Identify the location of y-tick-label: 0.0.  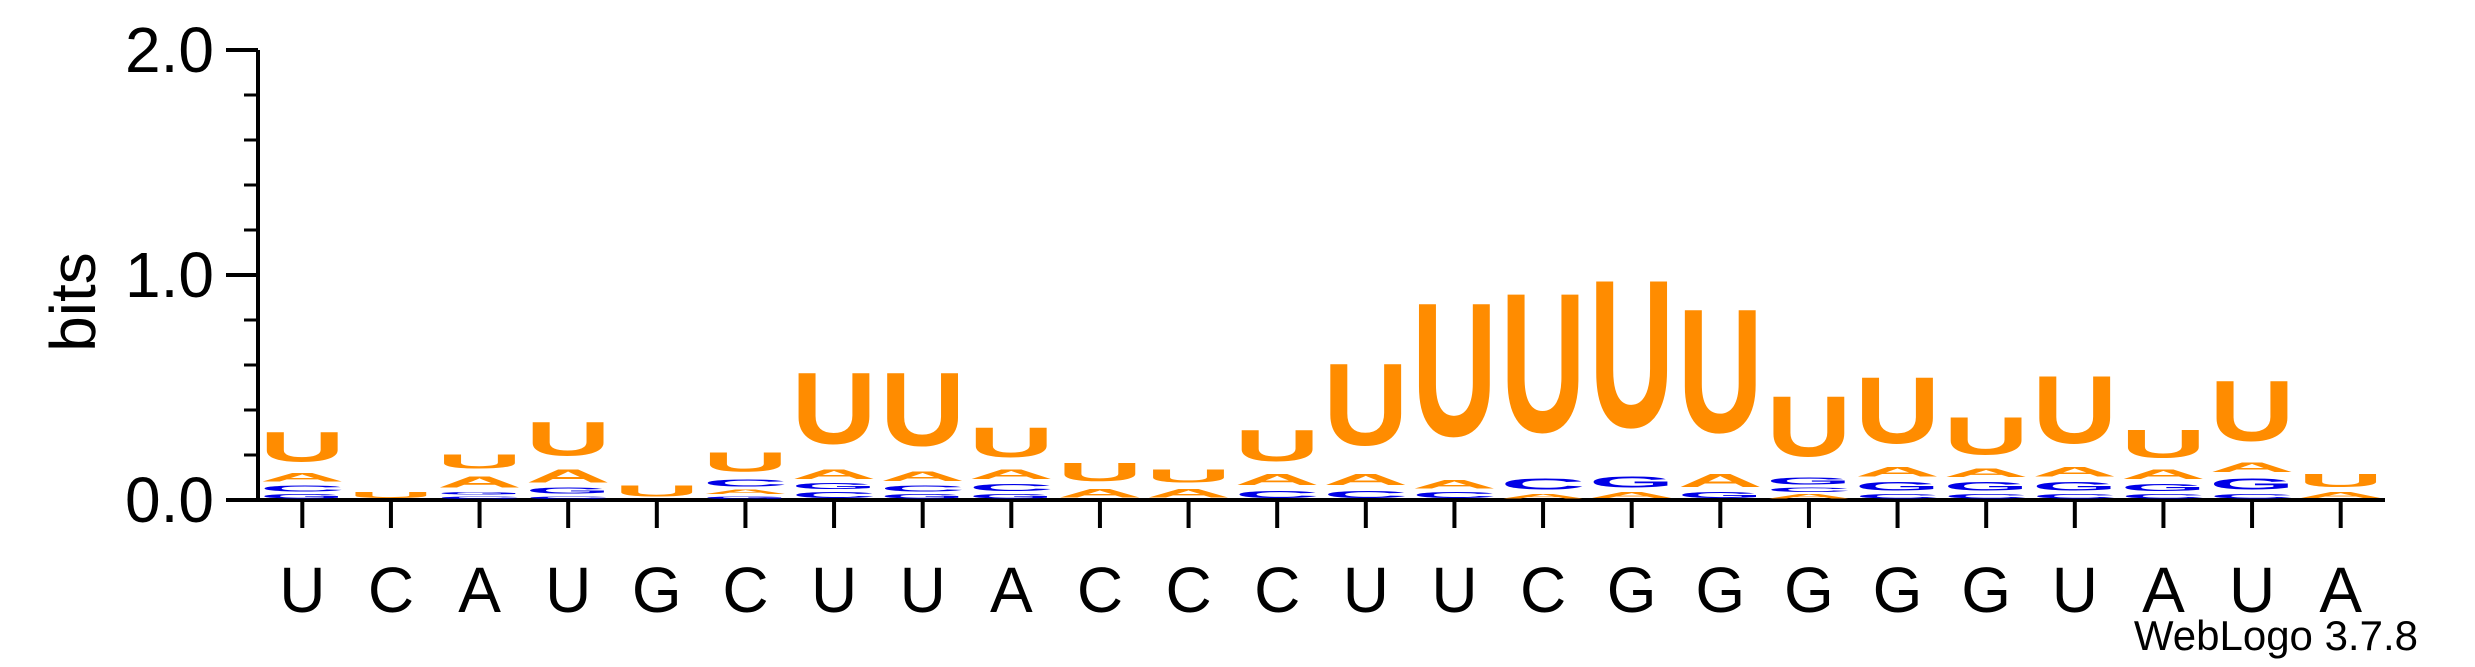
(169, 500).